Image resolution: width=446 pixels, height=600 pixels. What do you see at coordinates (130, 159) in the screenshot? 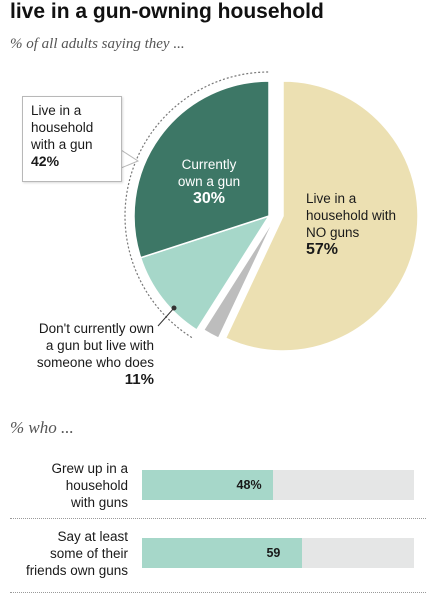
I see `callout-pointer` at bounding box center [130, 159].